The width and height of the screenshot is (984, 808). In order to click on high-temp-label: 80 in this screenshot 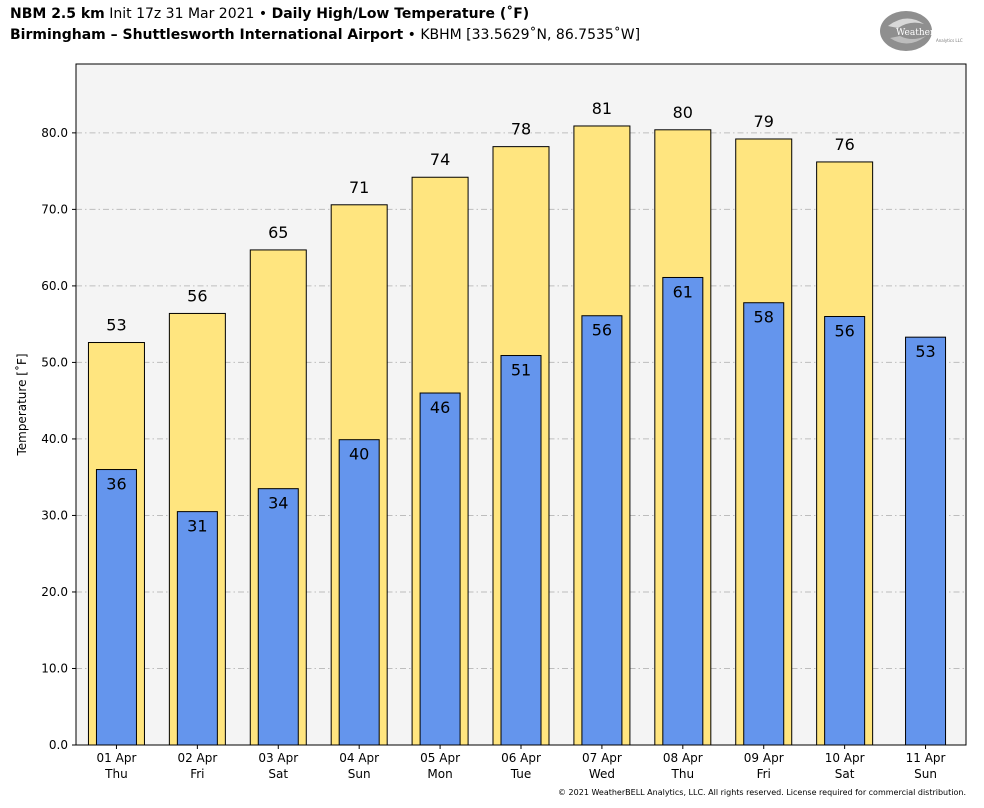, I will do `click(683, 112)`.